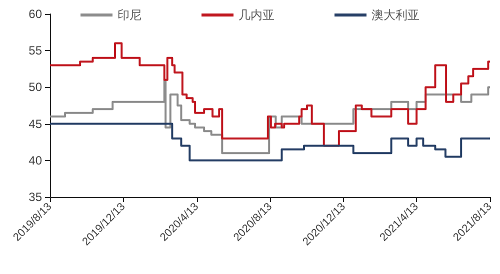  What do you see at coordinates (256, 15) in the screenshot?
I see `legend-label: 几内亚` at bounding box center [256, 15].